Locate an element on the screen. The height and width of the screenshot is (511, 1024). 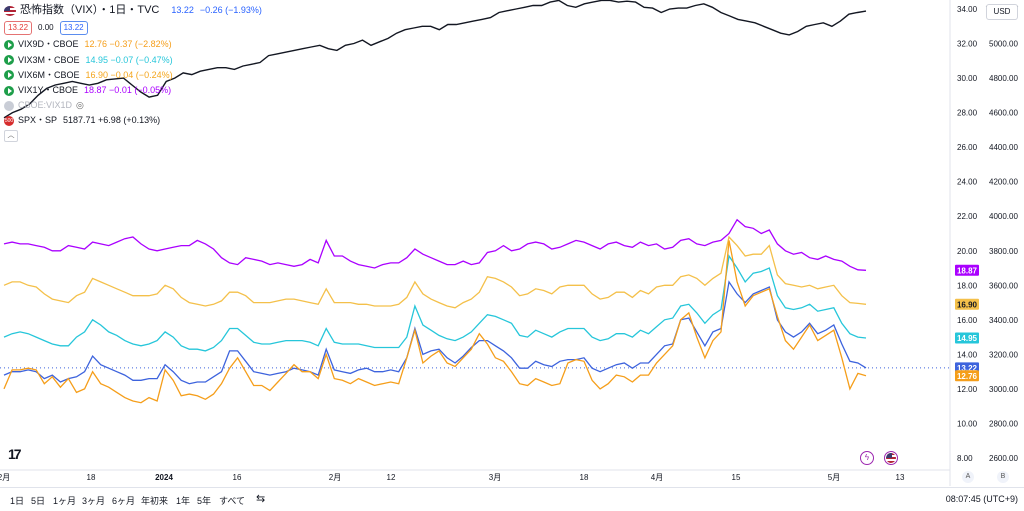
time-axis: 2月 18 2024 16 2月 12 3月 18 4月 15 5月 13 is located at coordinates (452, 477).